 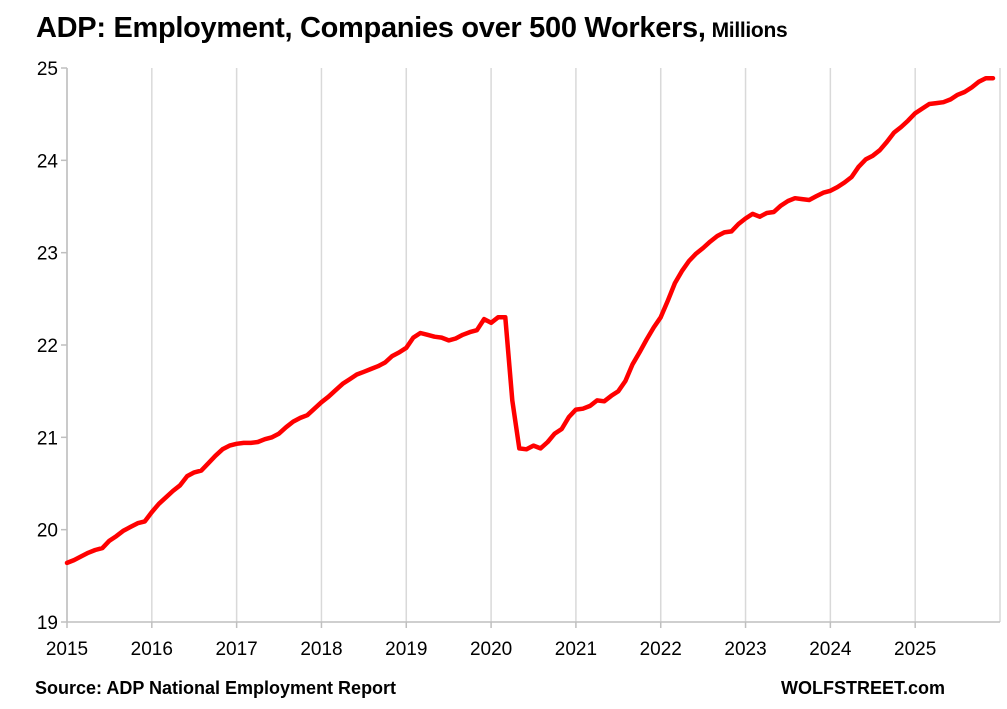 What do you see at coordinates (47, 531) in the screenshot?
I see `y-tick-label: 20` at bounding box center [47, 531].